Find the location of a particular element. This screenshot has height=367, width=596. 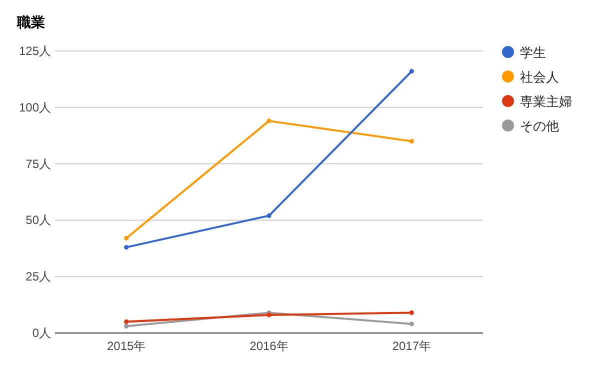

legend-label: その他 is located at coordinates (539, 126).